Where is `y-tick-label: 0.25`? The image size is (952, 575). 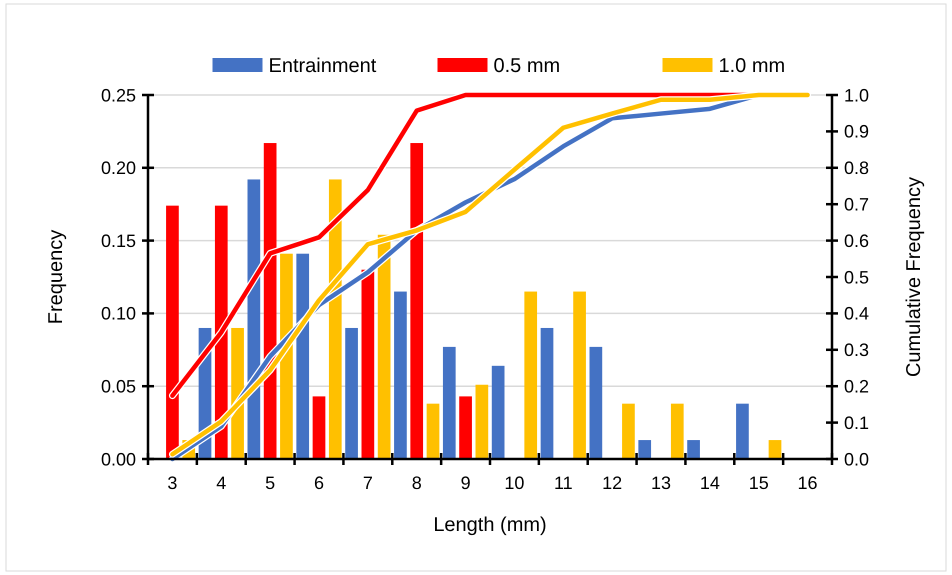 y-tick-label: 0.25 is located at coordinates (118, 95).